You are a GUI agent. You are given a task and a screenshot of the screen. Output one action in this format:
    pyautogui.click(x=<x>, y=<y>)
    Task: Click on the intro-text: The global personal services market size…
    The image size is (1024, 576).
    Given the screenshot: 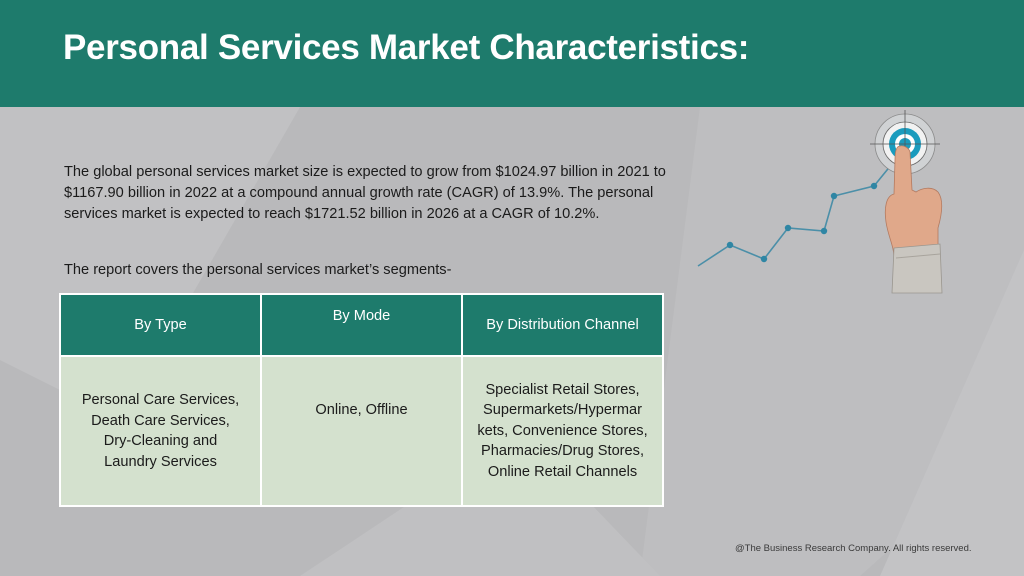 What is the action you would take?
    pyautogui.click(x=365, y=193)
    